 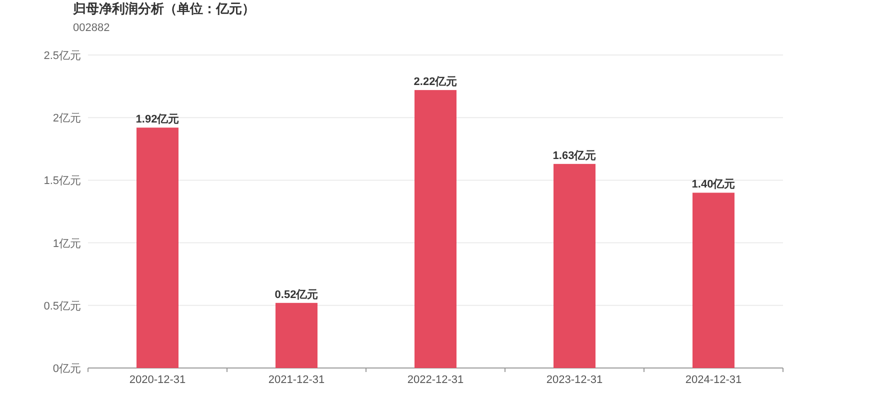 I want to click on x-tick-label: 2021-12-31, so click(x=296, y=380).